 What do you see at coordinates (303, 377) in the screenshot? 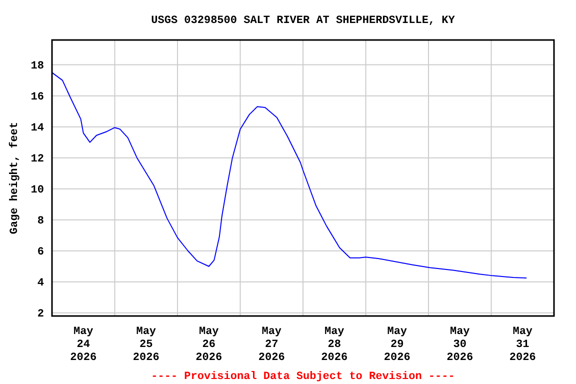
I see `text: ---- Provisional Data Subject to Revision ----` at bounding box center [303, 377].